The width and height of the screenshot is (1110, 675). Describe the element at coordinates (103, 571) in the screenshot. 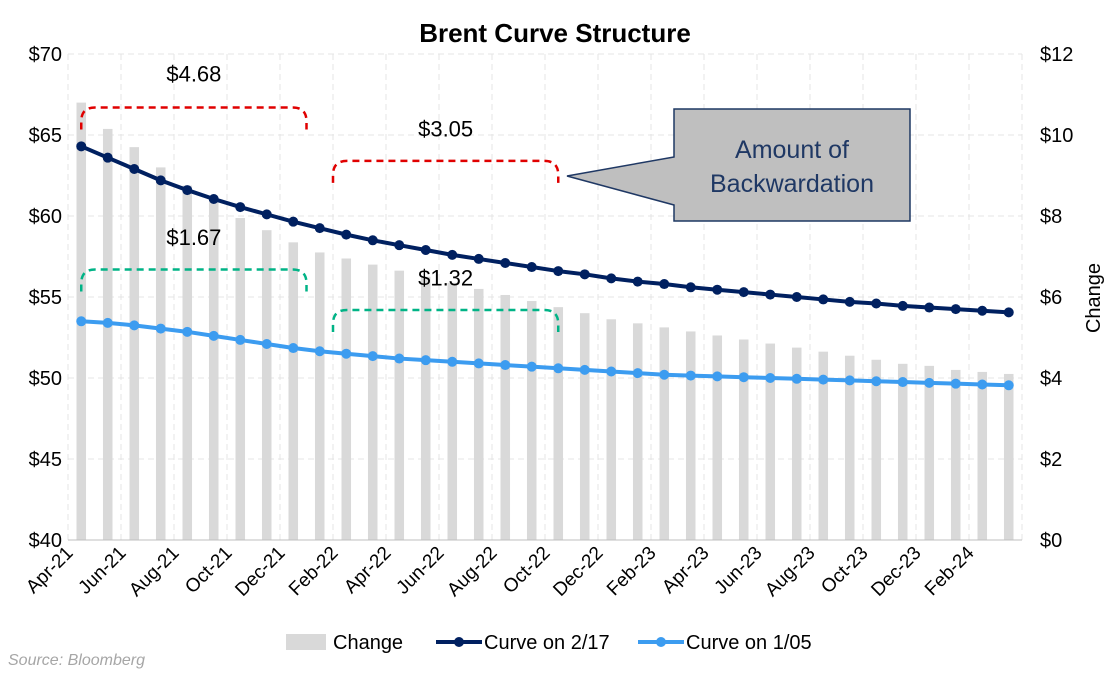

I see `x-tick-label: Jun-21` at that location.